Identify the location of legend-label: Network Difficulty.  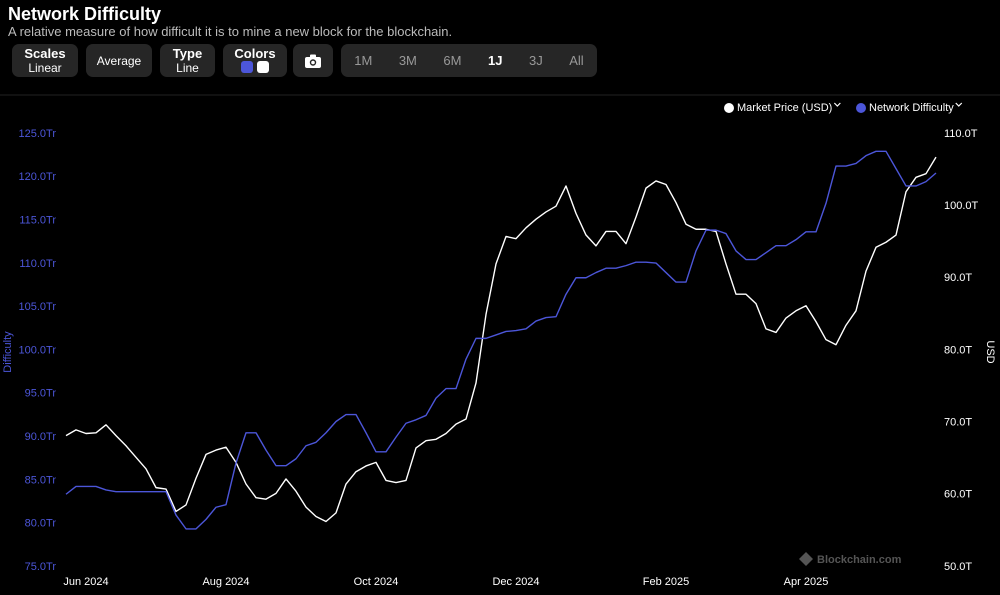
(911, 108).